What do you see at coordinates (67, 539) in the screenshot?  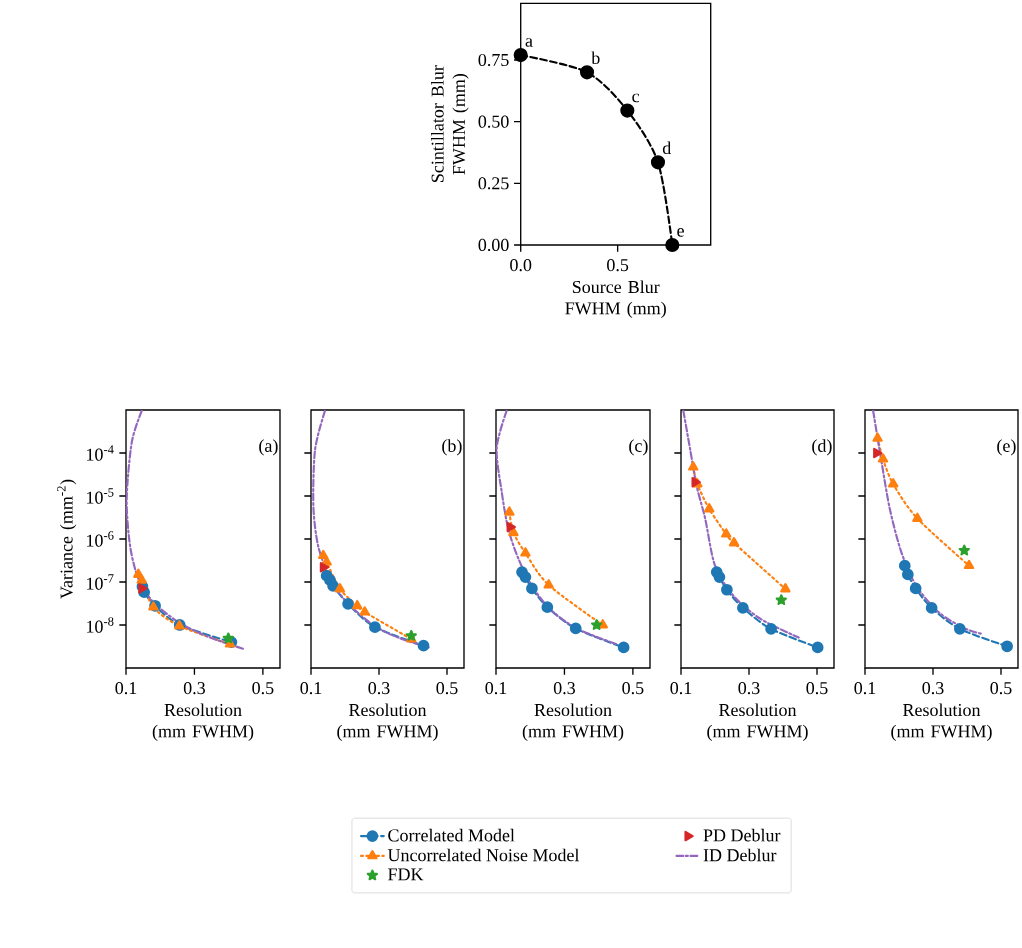 I see `y-axis-title: Variance (mm$^{-2}$)` at bounding box center [67, 539].